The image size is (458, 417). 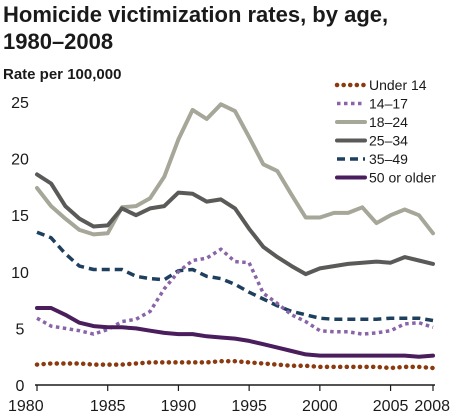 What do you see at coordinates (388, 104) in the screenshot?
I see `legend-label-1: 14–17` at bounding box center [388, 104].